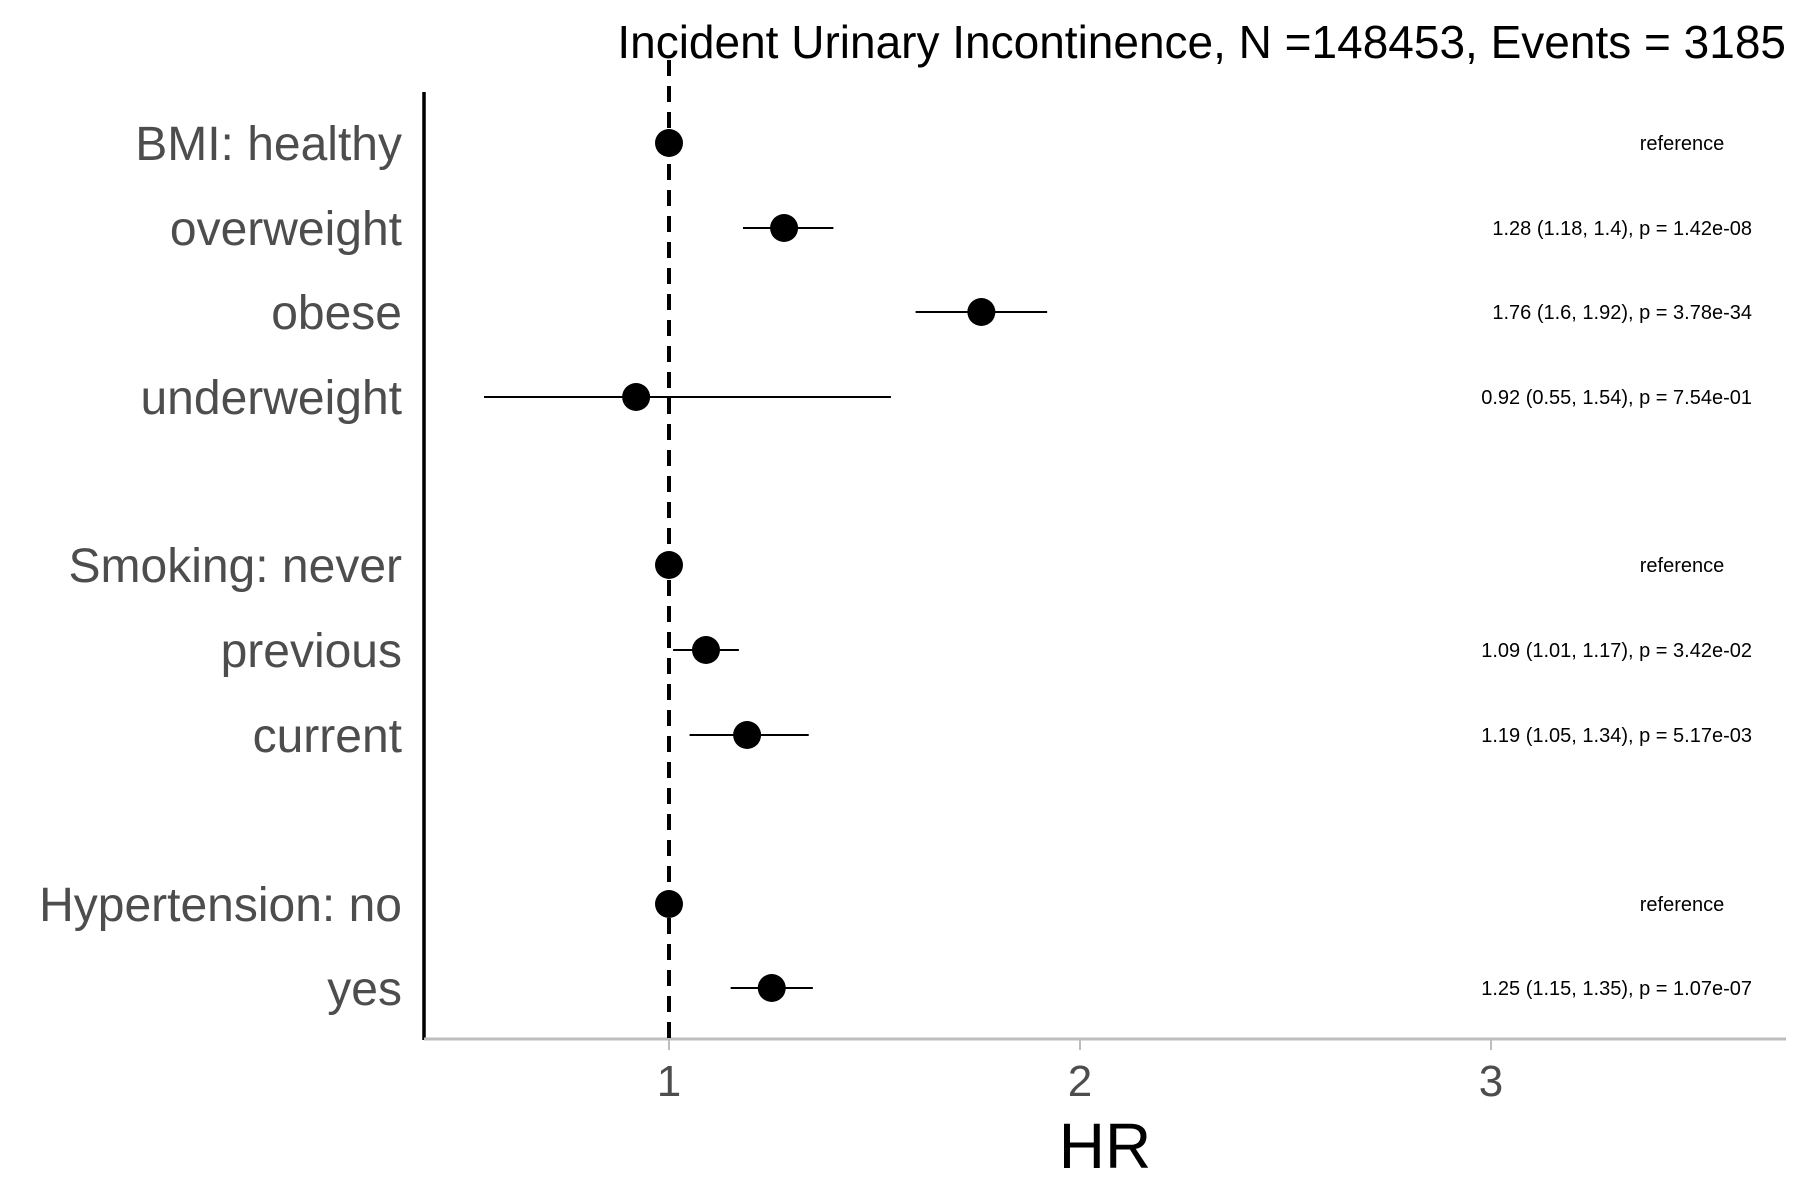  I want to click on x-tick-label: 2, so click(1080, 1081).